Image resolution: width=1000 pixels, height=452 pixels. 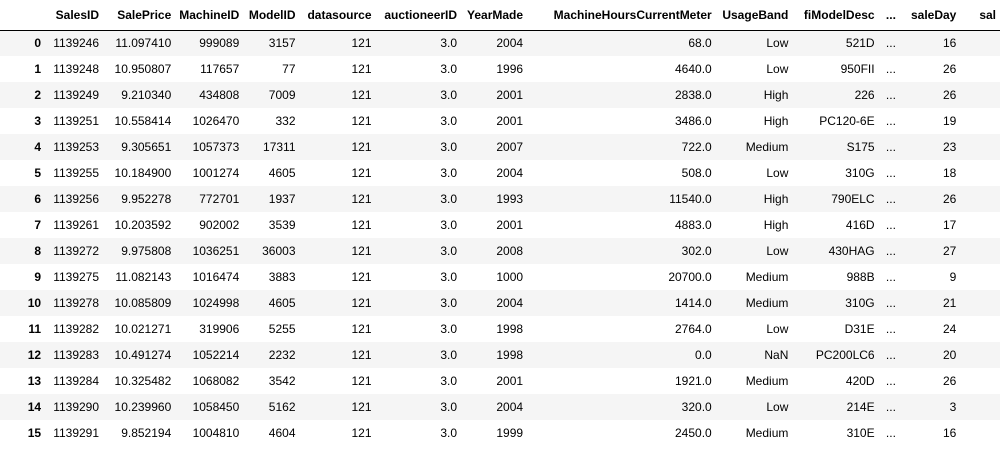 I want to click on row-index: 10, so click(x=22, y=303).